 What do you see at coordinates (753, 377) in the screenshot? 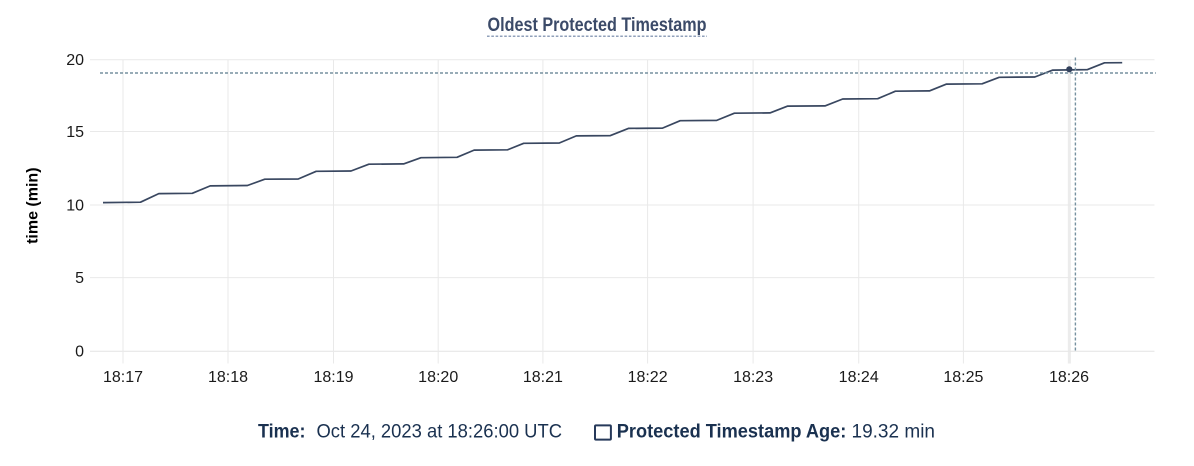
I see `svg-text: 18:23` at bounding box center [753, 377].